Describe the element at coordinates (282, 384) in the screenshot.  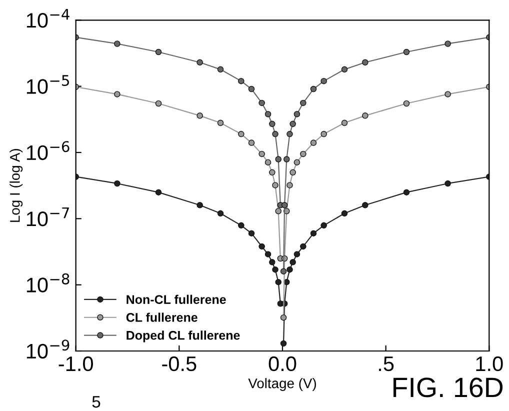
I see `x-axis-title: Voltage (V)` at that location.